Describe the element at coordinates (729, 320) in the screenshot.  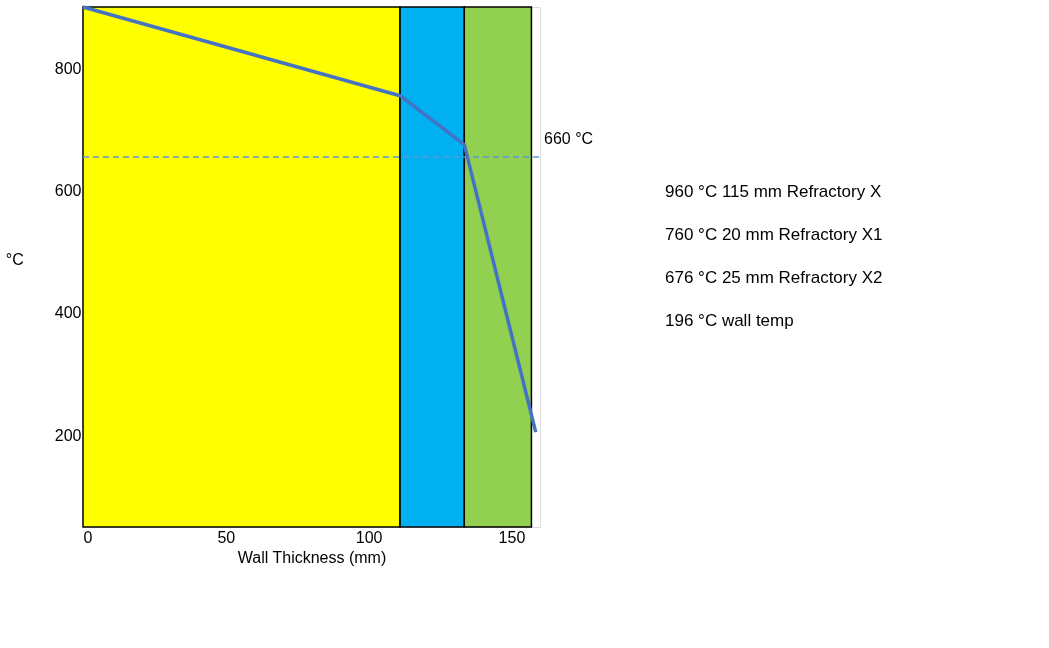
I see `text: 196 °C wall temp` at that location.